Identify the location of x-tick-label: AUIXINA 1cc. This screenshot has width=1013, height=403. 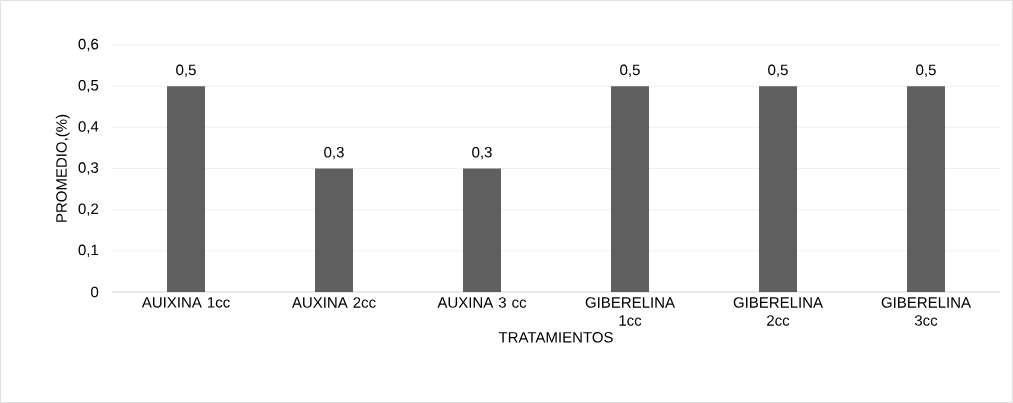
(185, 302).